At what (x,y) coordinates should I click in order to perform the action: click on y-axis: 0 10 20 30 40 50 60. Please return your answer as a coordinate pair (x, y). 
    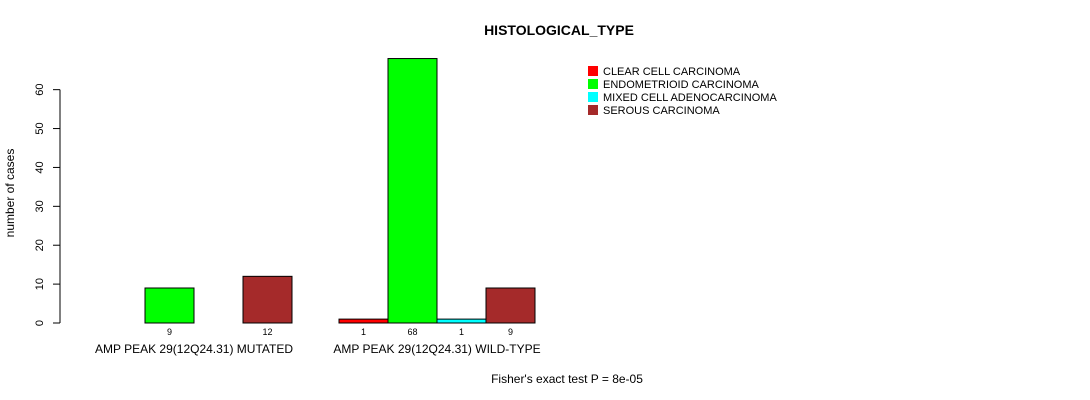
    Looking at the image, I should click on (47, 205).